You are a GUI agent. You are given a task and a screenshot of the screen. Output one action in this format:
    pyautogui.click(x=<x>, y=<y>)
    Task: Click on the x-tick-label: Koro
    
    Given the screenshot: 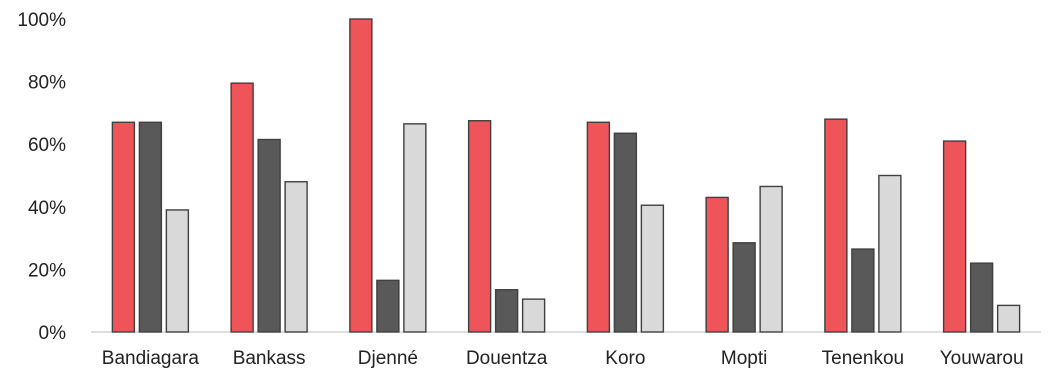 What is the action you would take?
    pyautogui.click(x=625, y=358)
    